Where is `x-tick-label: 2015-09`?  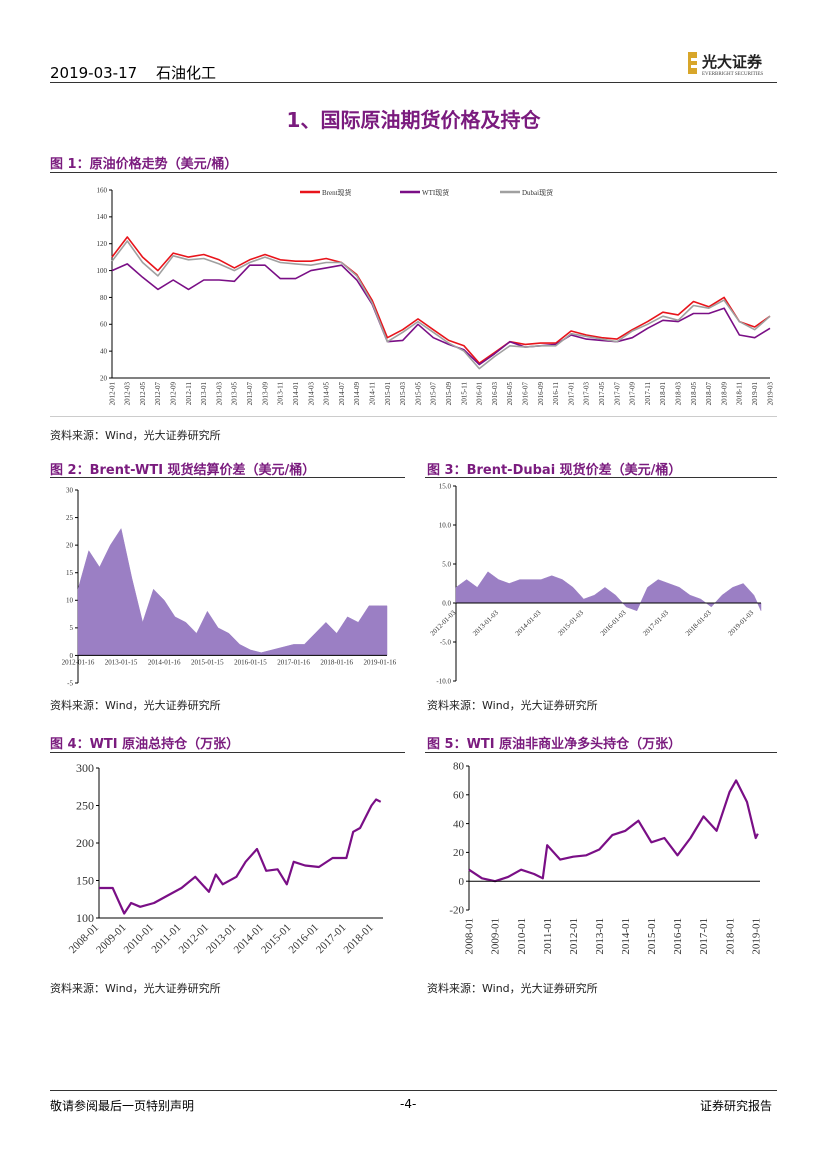
x-tick-label: 2015-09 is located at coordinates (449, 394).